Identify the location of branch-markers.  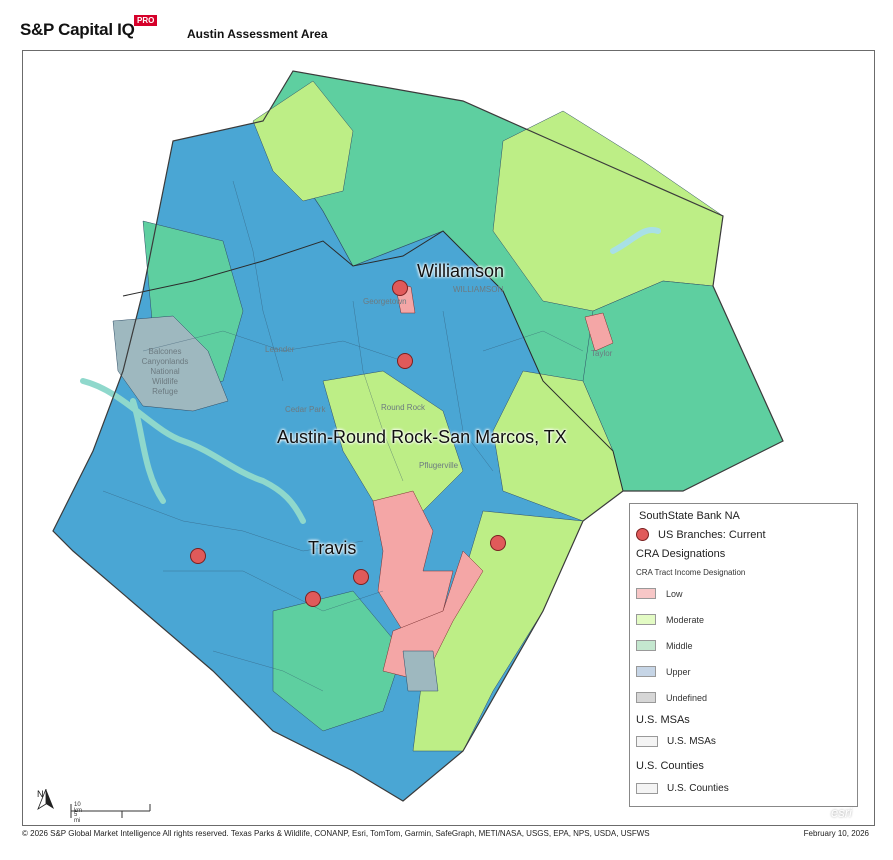
(348, 443).